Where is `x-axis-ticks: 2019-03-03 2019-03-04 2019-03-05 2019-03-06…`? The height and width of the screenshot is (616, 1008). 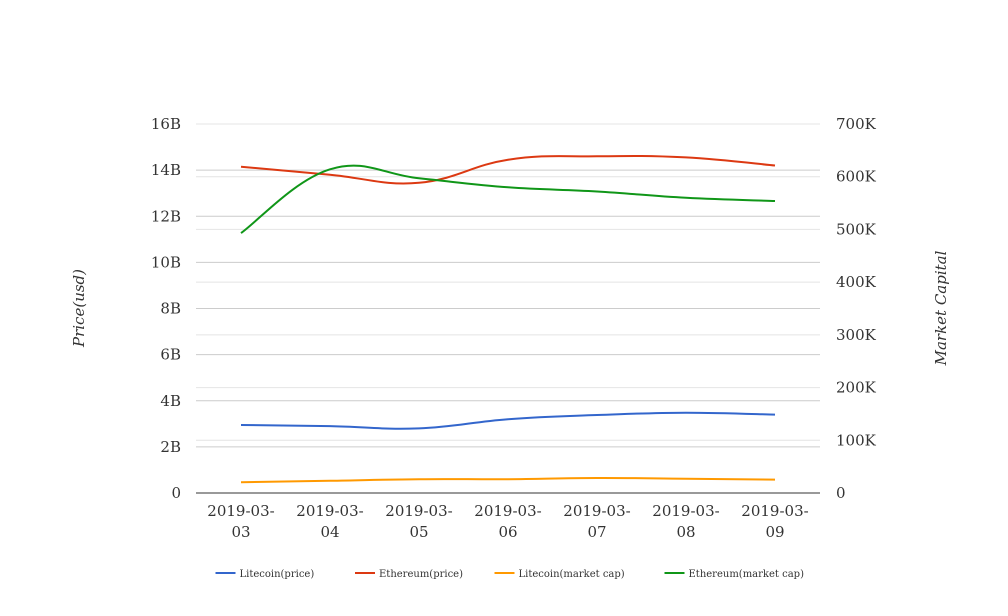 x-axis-ticks: 2019-03-03 2019-03-04 2019-03-05 2019-03-06… is located at coordinates (507, 521).